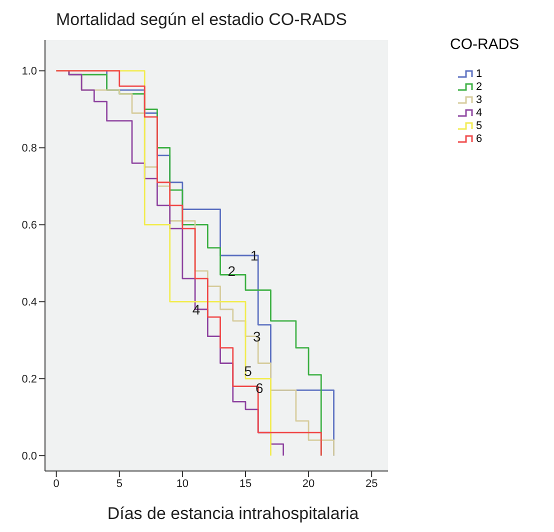 This screenshot has height=532, width=554. Describe the element at coordinates (479, 138) in the screenshot. I see `legend-label: 6` at that location.